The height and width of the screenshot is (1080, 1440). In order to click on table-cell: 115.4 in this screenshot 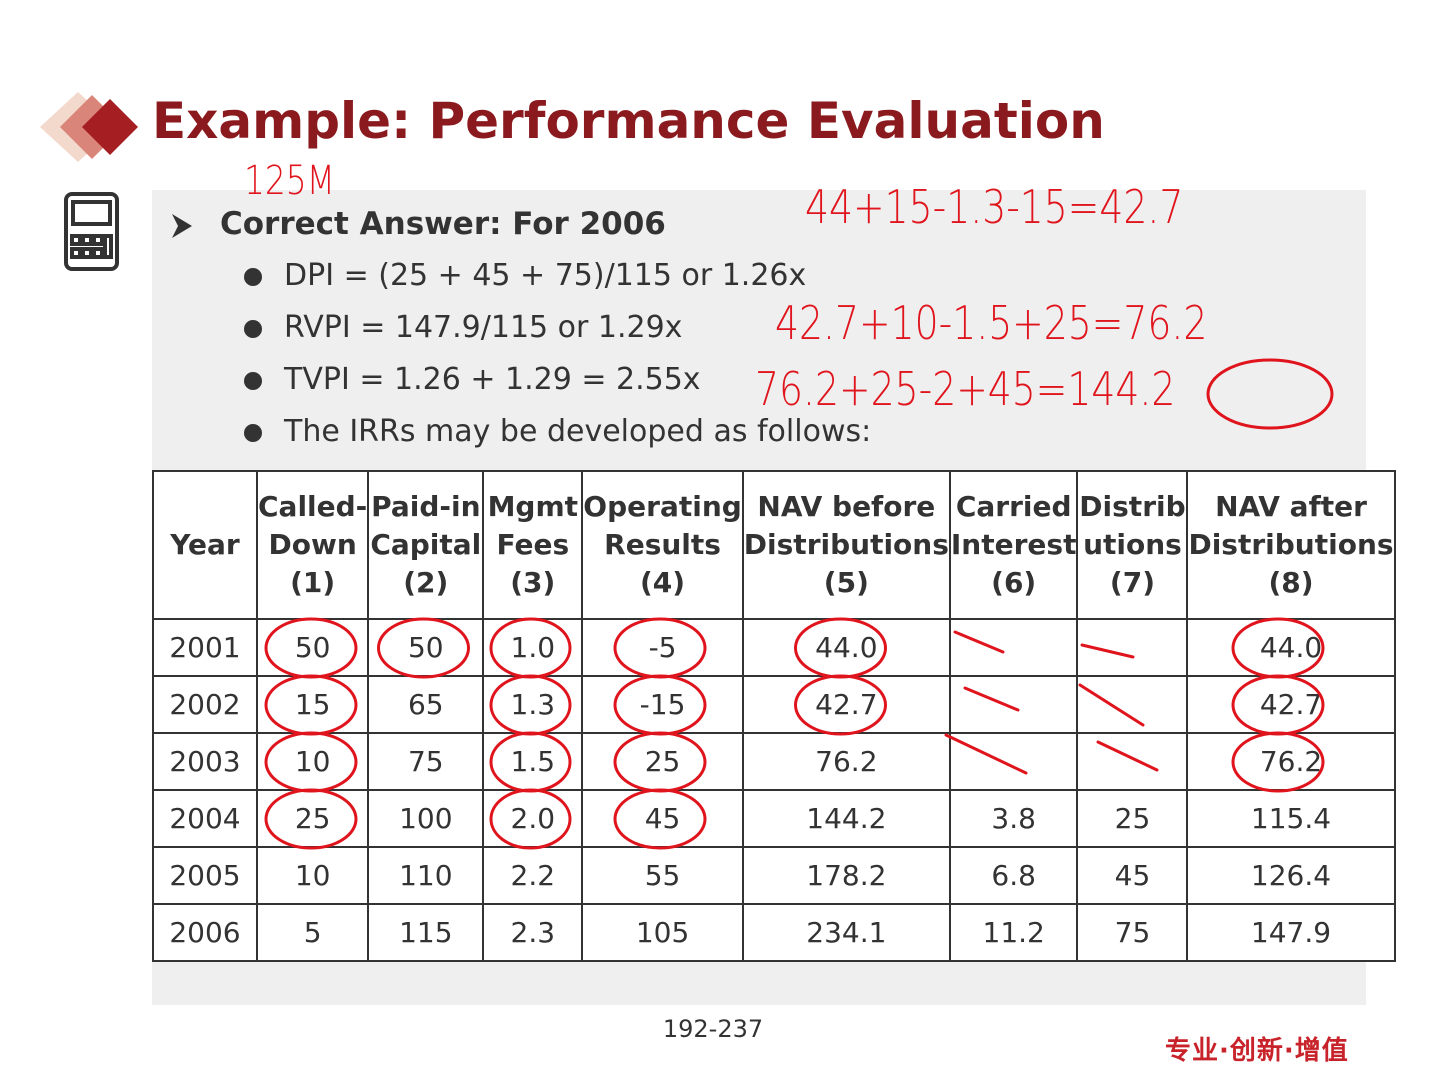, I will do `click(1291, 818)`.